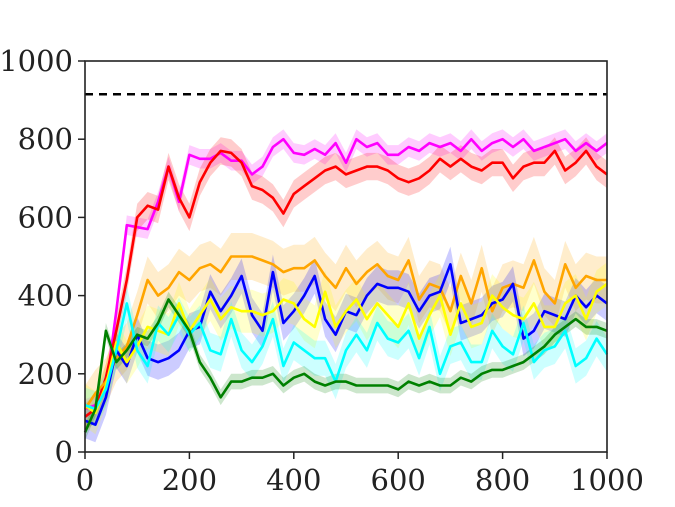  I want to click on y-tick-label: 0, so click(64, 452).